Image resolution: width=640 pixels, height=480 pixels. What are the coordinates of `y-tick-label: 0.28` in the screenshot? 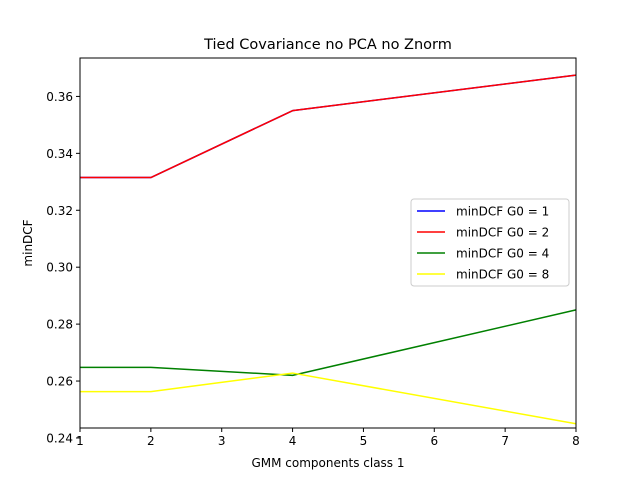 It's located at (59, 325).